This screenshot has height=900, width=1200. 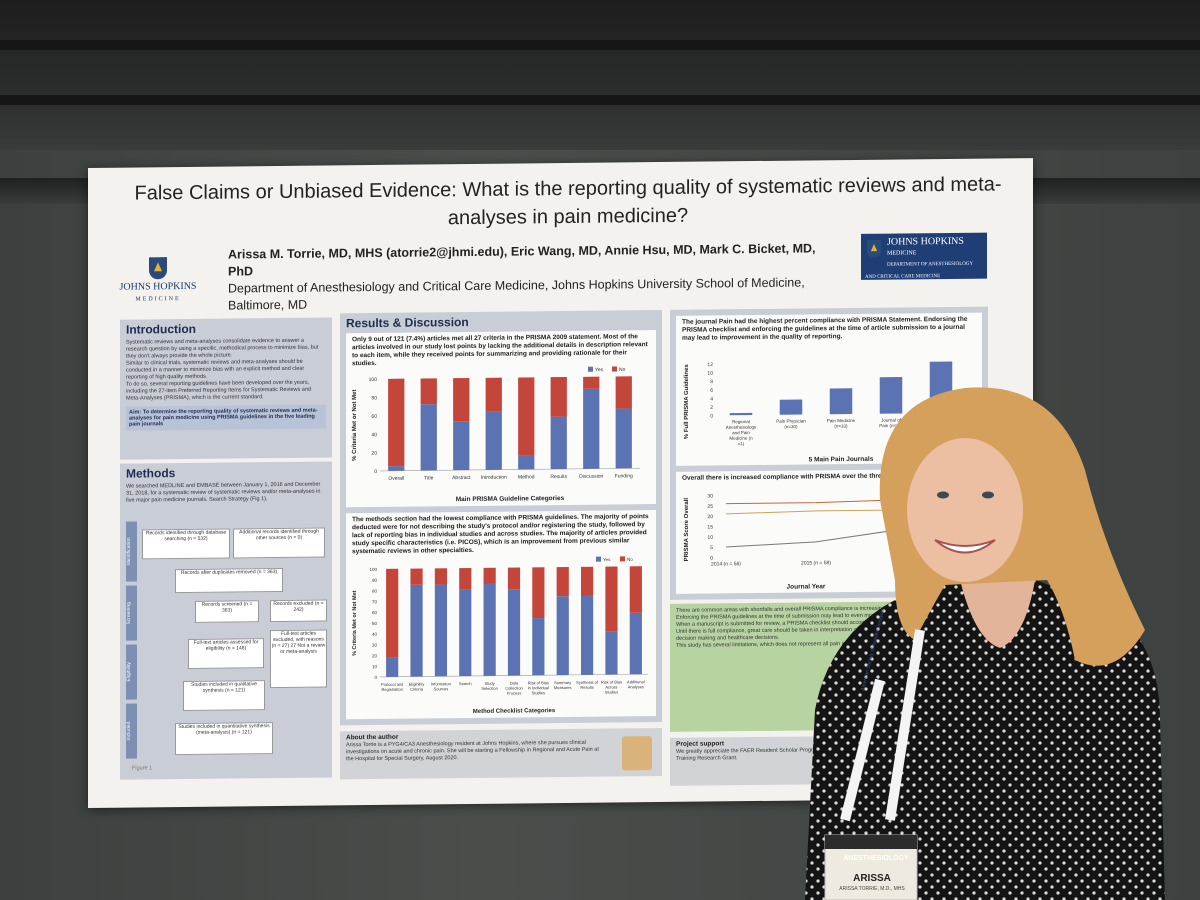 I want to click on legend-swatch-no, so click(x=622, y=559).